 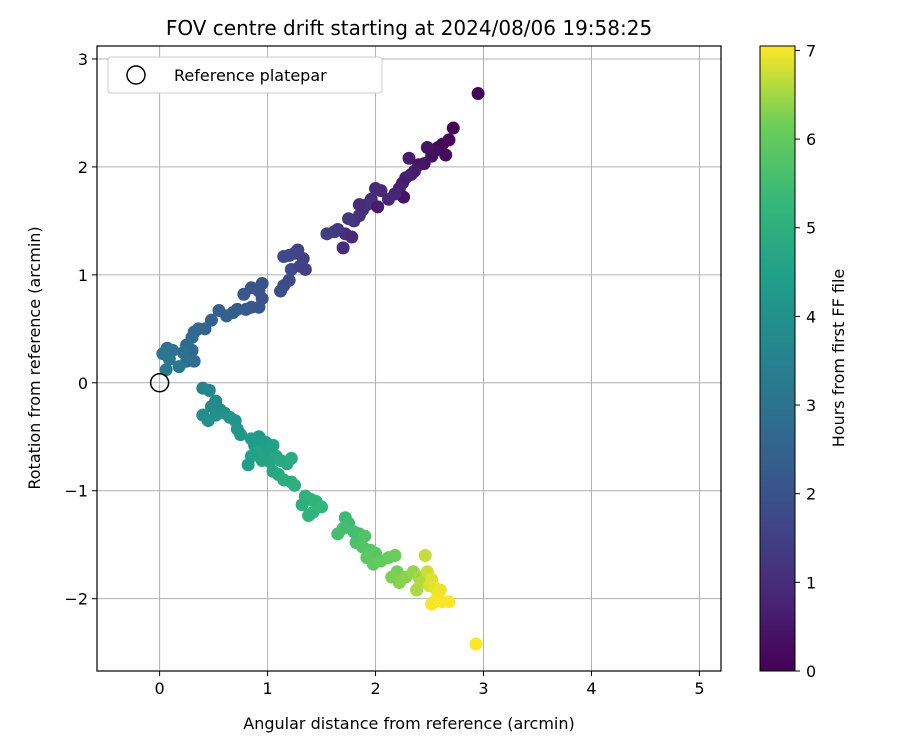 I want to click on colorbar-label: Hours from first FF file, so click(x=838, y=358).